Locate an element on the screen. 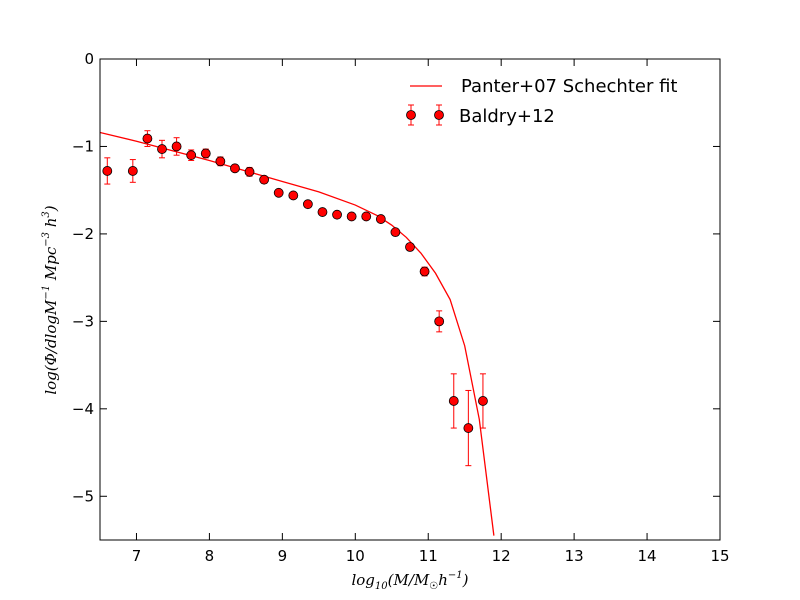 This screenshot has width=800, height=600. y-tick-label: 0 is located at coordinates (89, 59).